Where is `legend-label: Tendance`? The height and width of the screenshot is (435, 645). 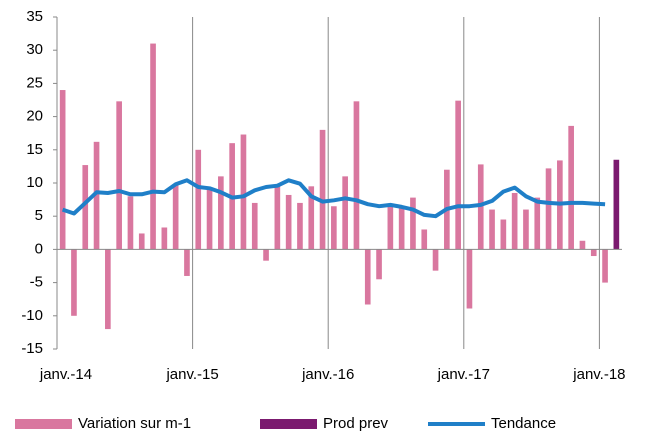
legend-label: Tendance is located at coordinates (523, 423).